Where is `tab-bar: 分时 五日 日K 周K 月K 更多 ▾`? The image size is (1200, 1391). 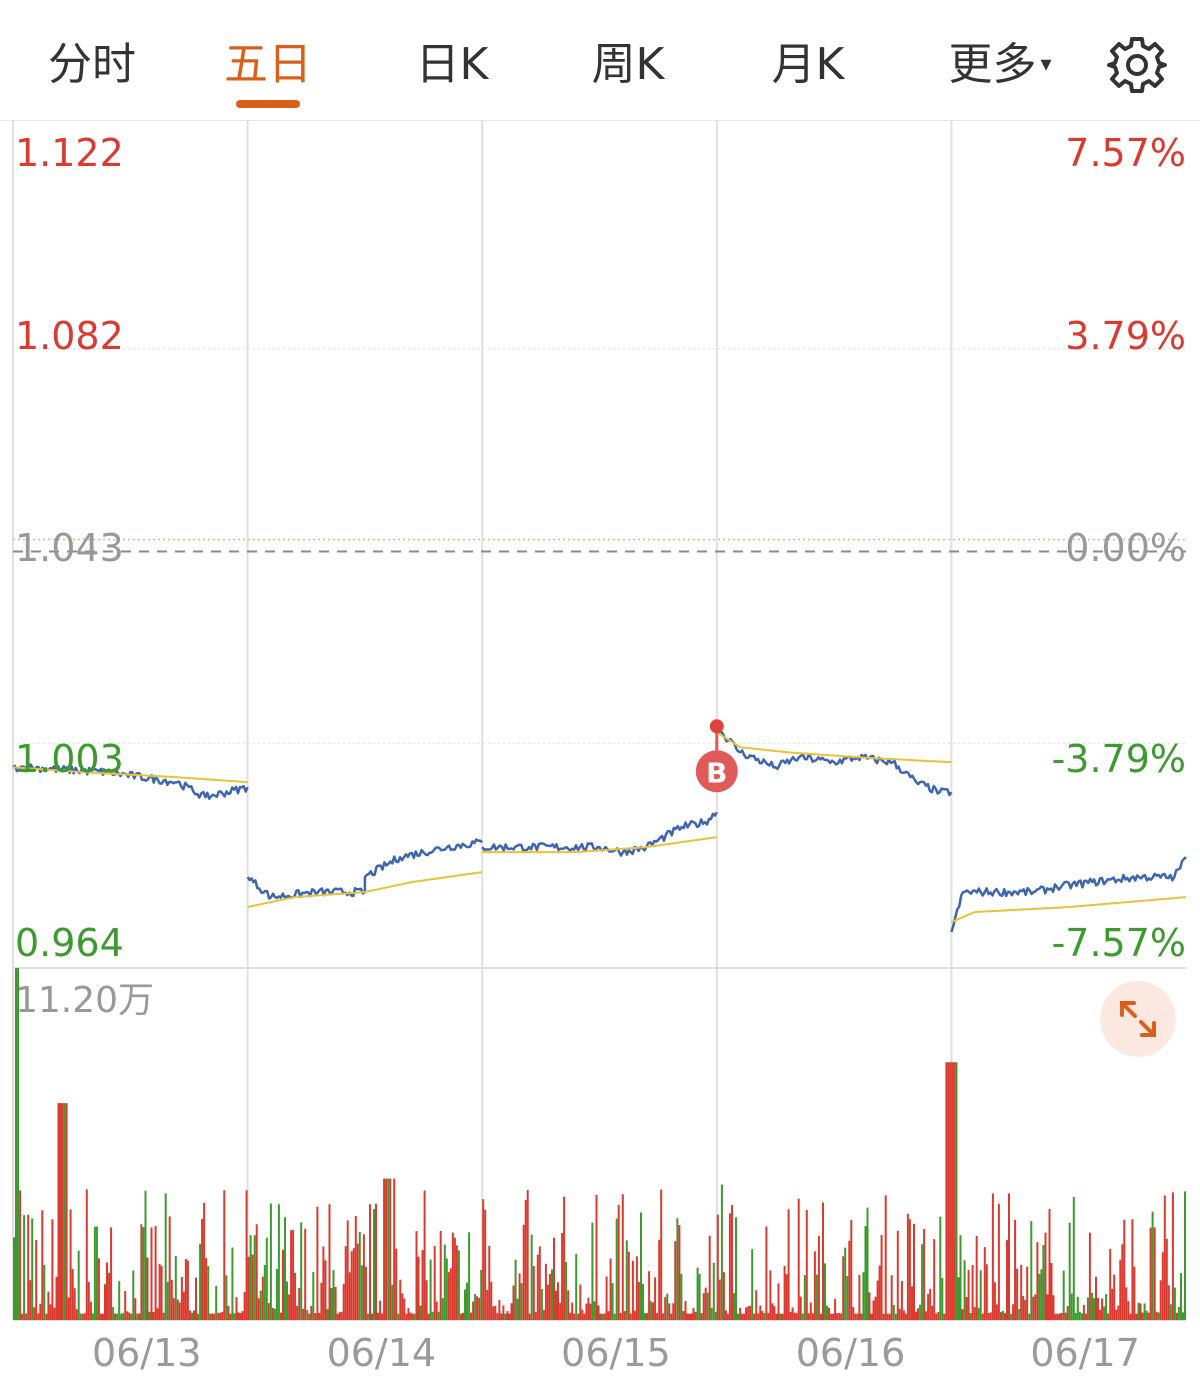
tab-bar: 分时 五日 日K 周K 月K 更多 ▾ is located at coordinates (600, 60).